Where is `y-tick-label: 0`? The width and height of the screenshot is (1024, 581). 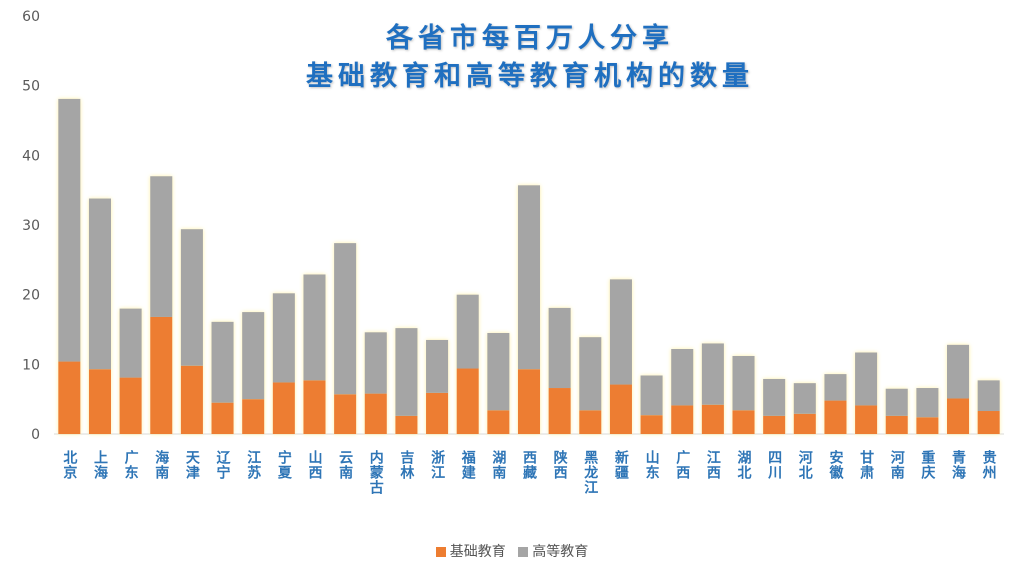 y-tick-label: 0 is located at coordinates (35, 435).